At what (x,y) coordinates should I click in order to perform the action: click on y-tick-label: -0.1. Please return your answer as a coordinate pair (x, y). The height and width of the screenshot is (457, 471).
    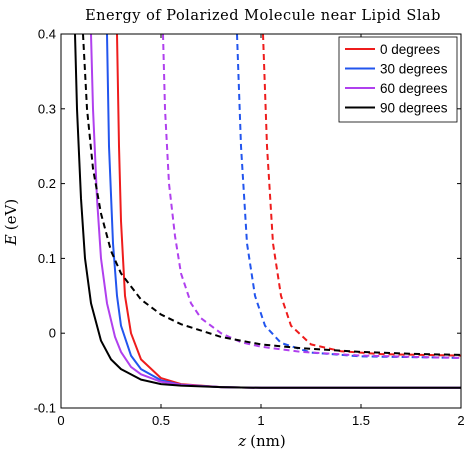
    Looking at the image, I should click on (45, 408).